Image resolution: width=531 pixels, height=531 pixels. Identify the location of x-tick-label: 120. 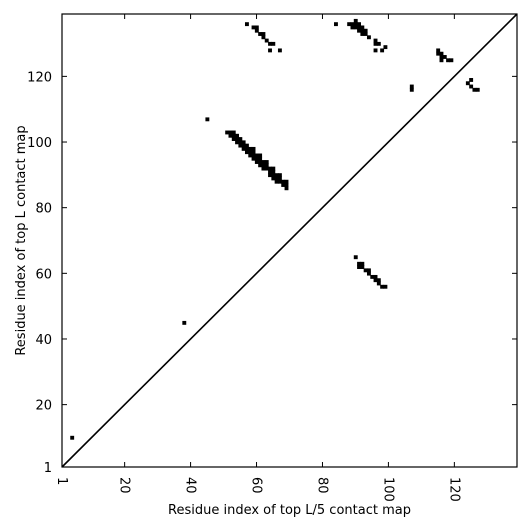
(453, 489).